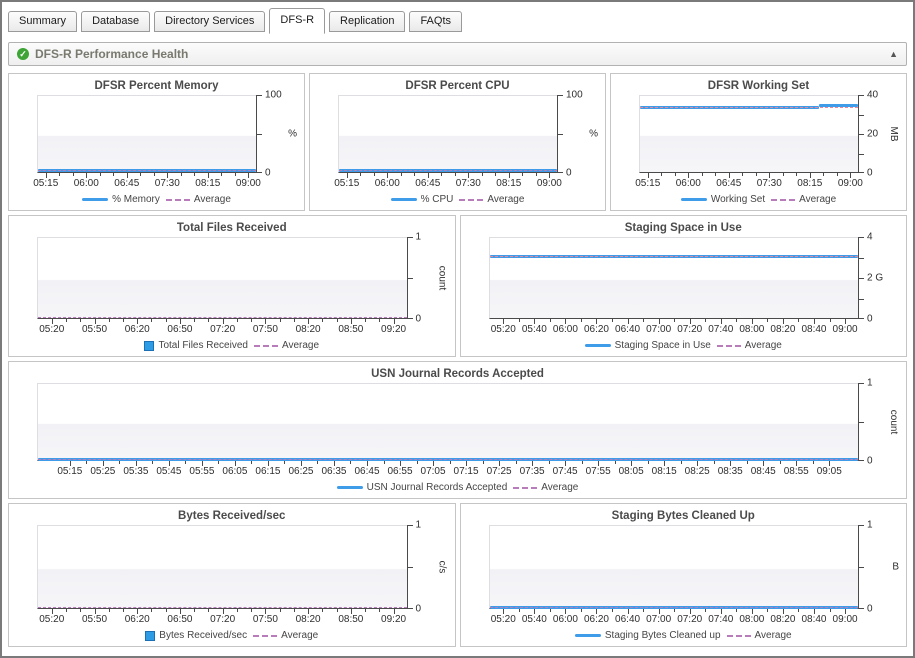  Describe the element at coordinates (873, 95) in the screenshot. I see `y-tick-label: 40` at that location.